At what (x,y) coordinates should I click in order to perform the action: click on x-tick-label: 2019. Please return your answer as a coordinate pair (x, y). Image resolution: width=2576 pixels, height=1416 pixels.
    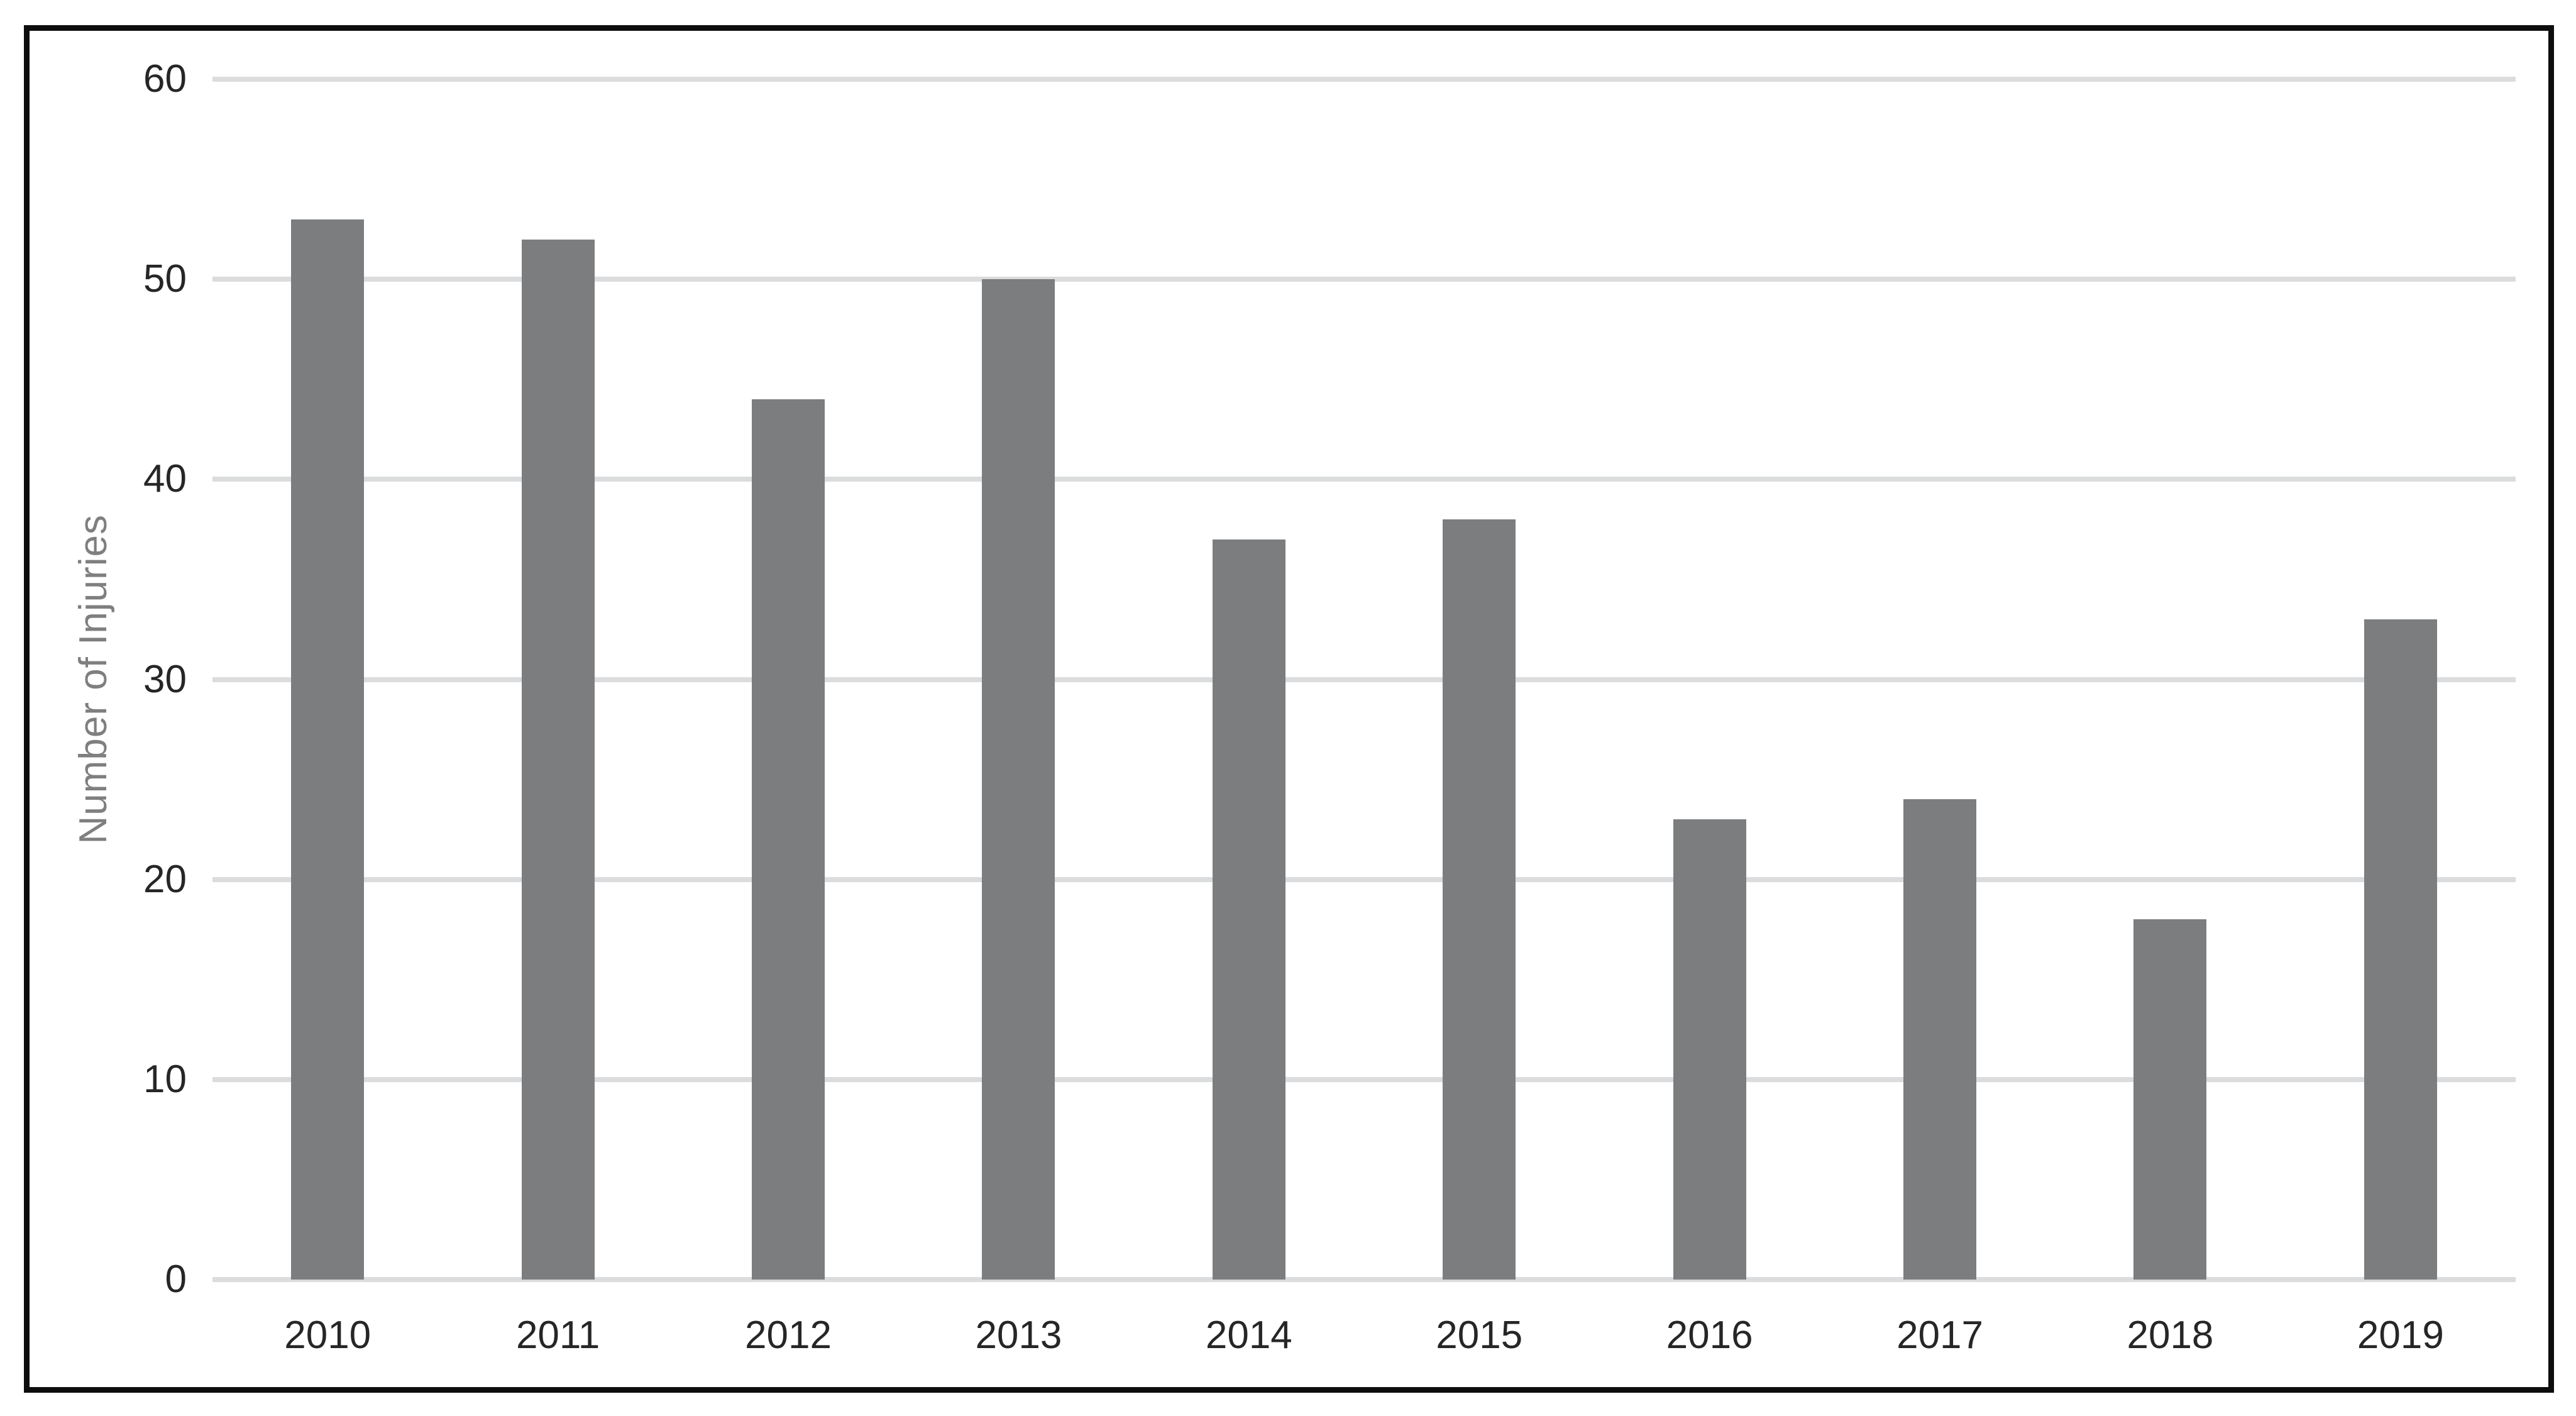
    Looking at the image, I should click on (2400, 1335).